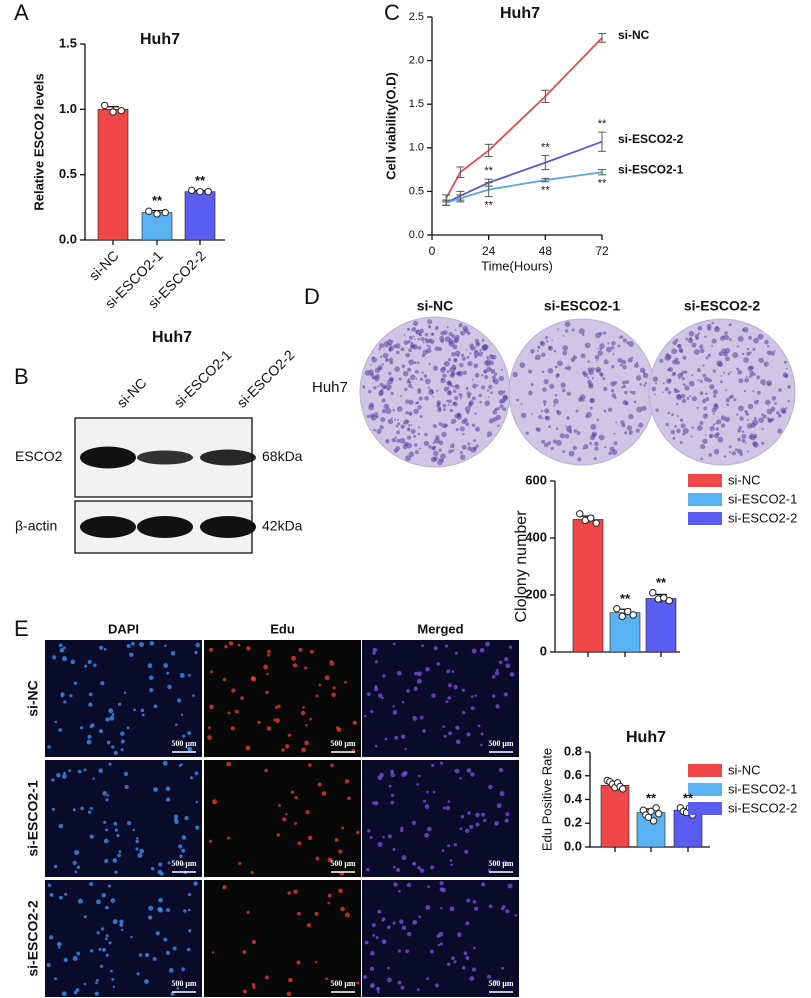 The image size is (811, 998). Describe the element at coordinates (634, 35) in the screenshot. I see `series-label: si-NC` at that location.